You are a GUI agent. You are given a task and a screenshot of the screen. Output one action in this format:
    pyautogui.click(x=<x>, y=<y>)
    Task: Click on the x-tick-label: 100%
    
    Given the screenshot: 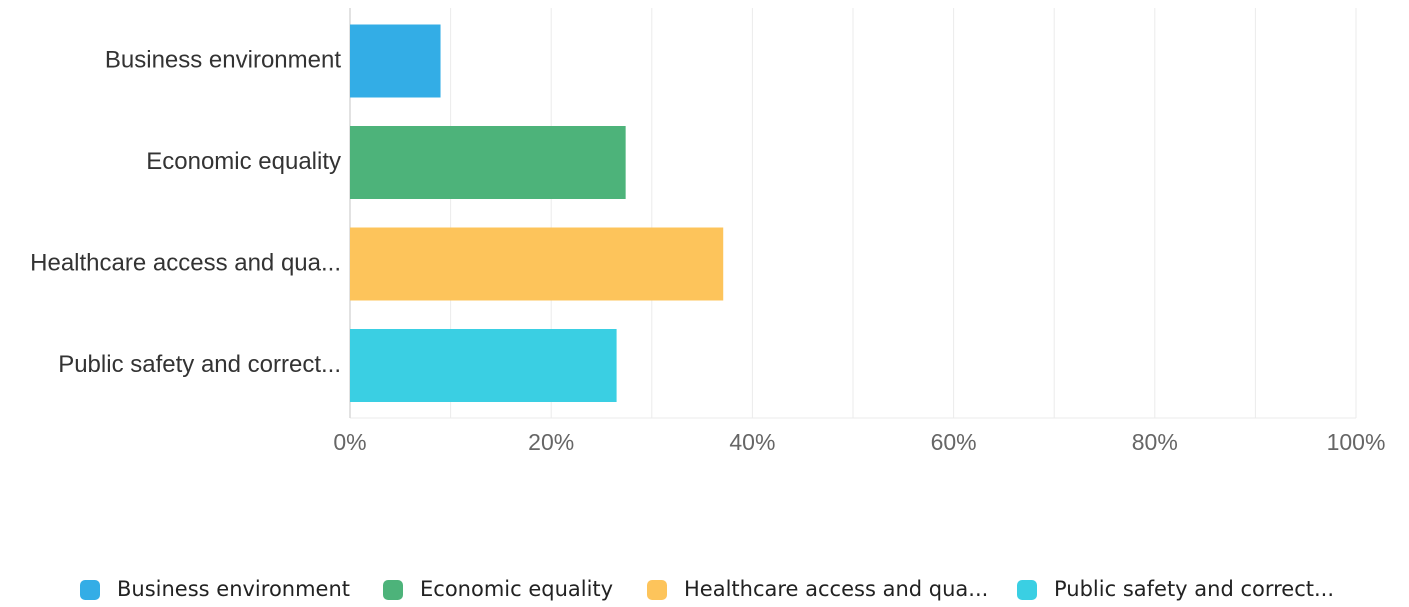 What is the action you would take?
    pyautogui.click(x=1356, y=442)
    